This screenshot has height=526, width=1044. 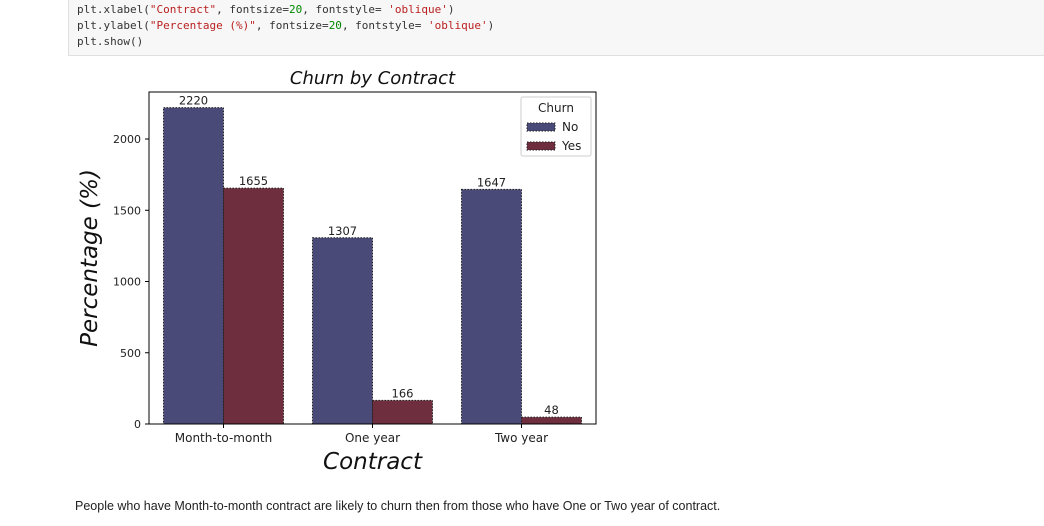 What do you see at coordinates (372, 438) in the screenshot?
I see `x-tick-label: One year` at bounding box center [372, 438].